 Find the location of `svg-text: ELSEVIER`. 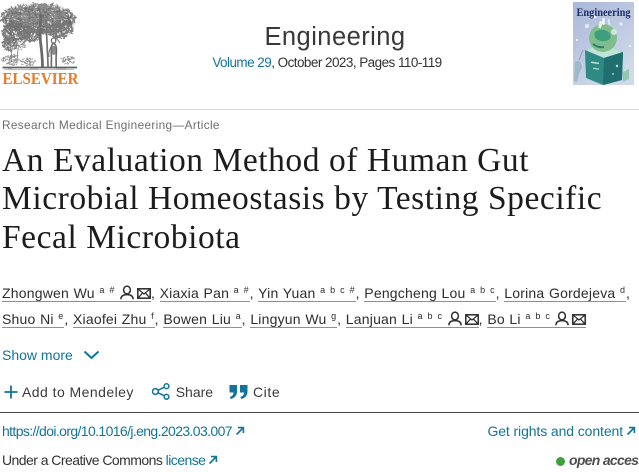

svg-text: ELSEVIER is located at coordinates (41, 79).